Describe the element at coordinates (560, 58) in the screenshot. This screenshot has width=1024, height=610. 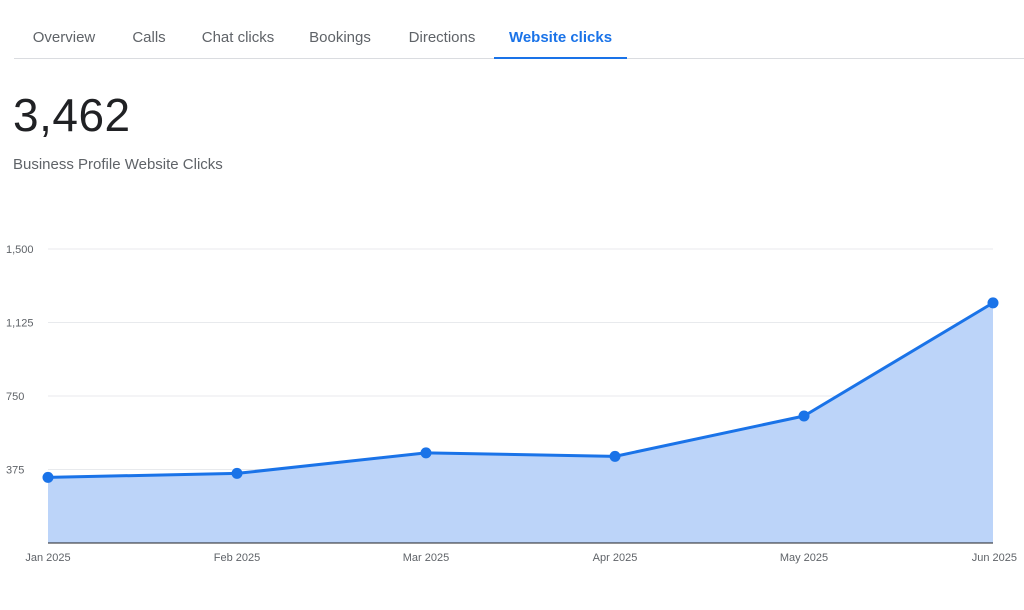
I see `active-tab-indicator` at that location.